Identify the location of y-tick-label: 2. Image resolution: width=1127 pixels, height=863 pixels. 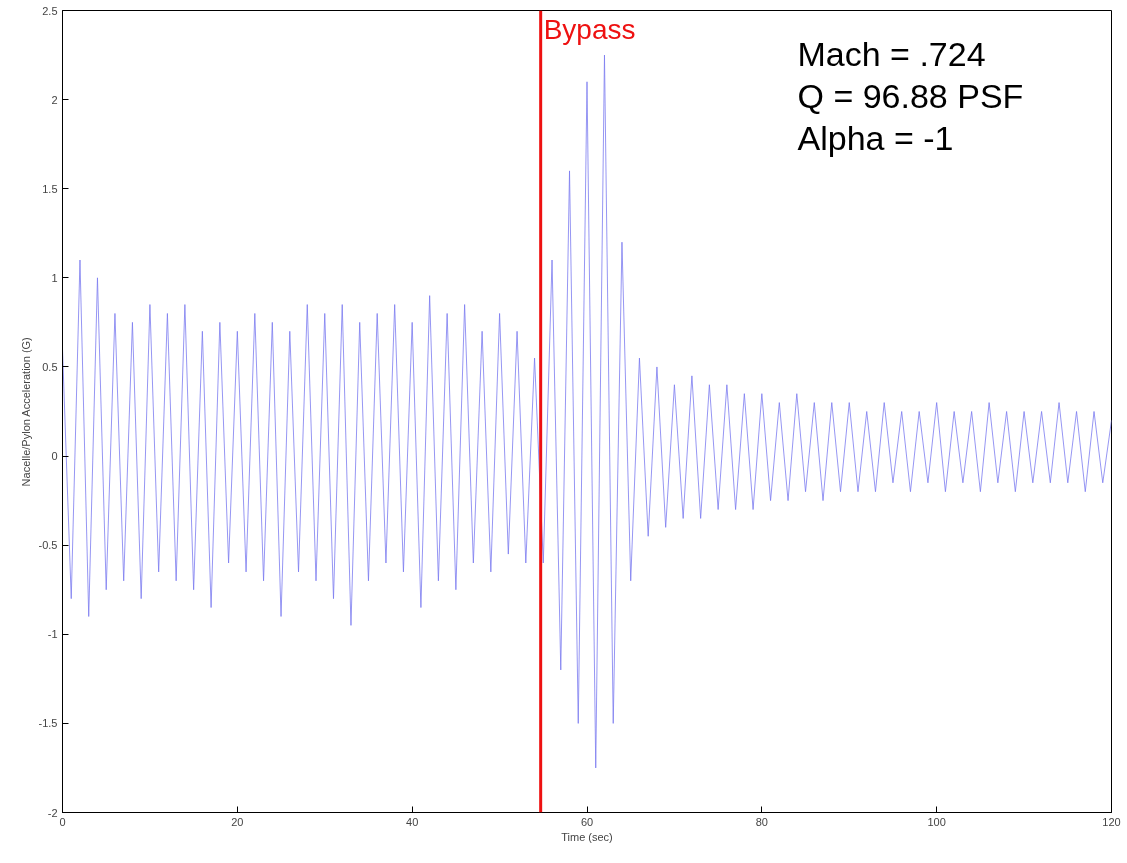
(54, 99).